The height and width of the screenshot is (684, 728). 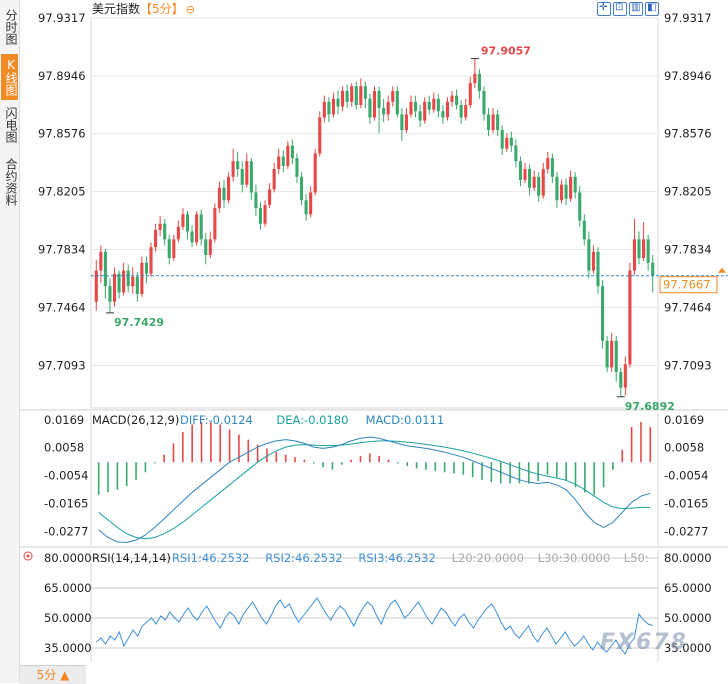 What do you see at coordinates (636, 9) in the screenshot?
I see `bars-icon: ▥` at bounding box center [636, 9].